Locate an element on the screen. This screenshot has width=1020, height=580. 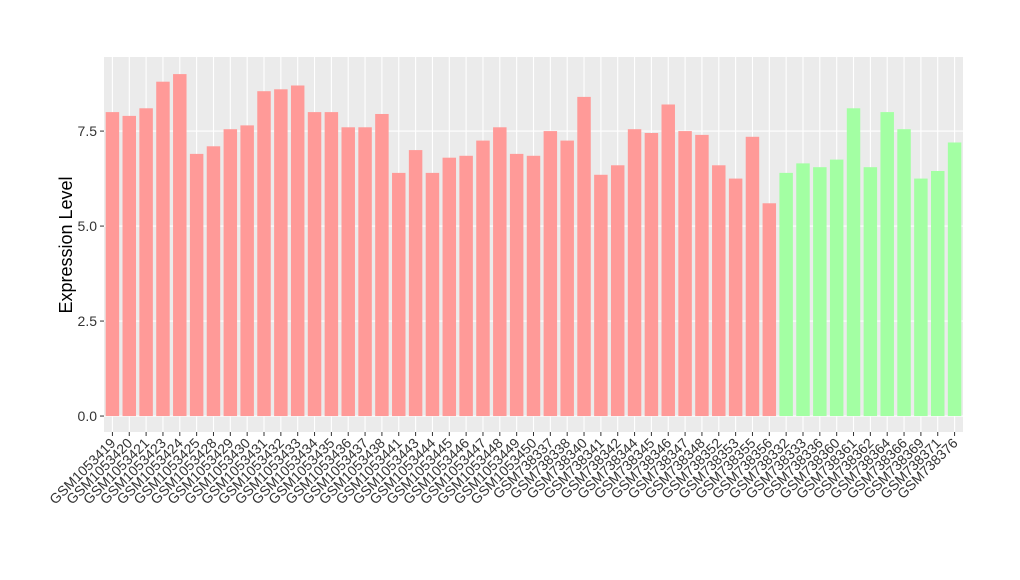
y-axis-title: Expression Level is located at coordinates (66, 244).